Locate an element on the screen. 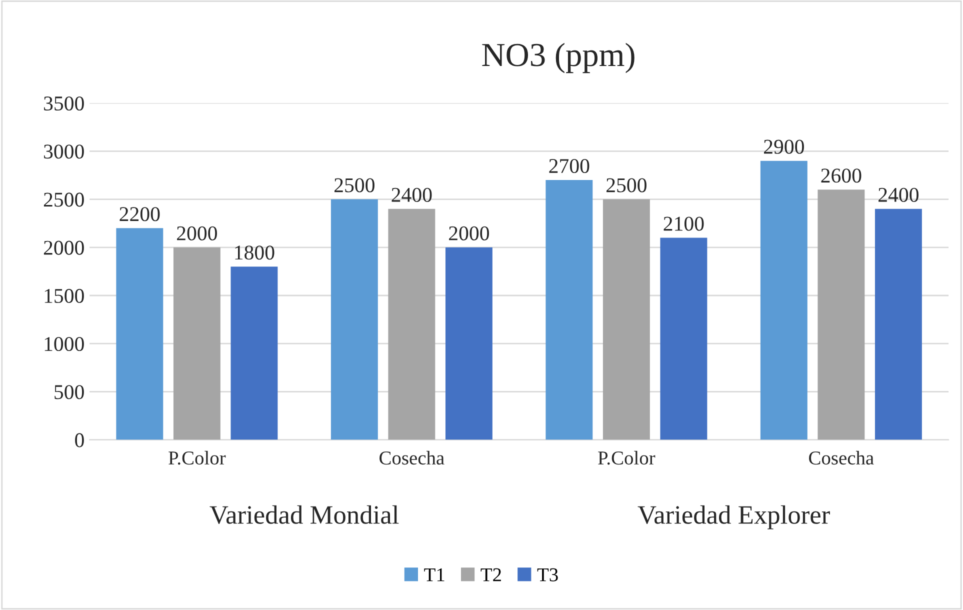 Image resolution: width=963 pixels, height=610 pixels. y-tick-label: 3500 is located at coordinates (64, 103).